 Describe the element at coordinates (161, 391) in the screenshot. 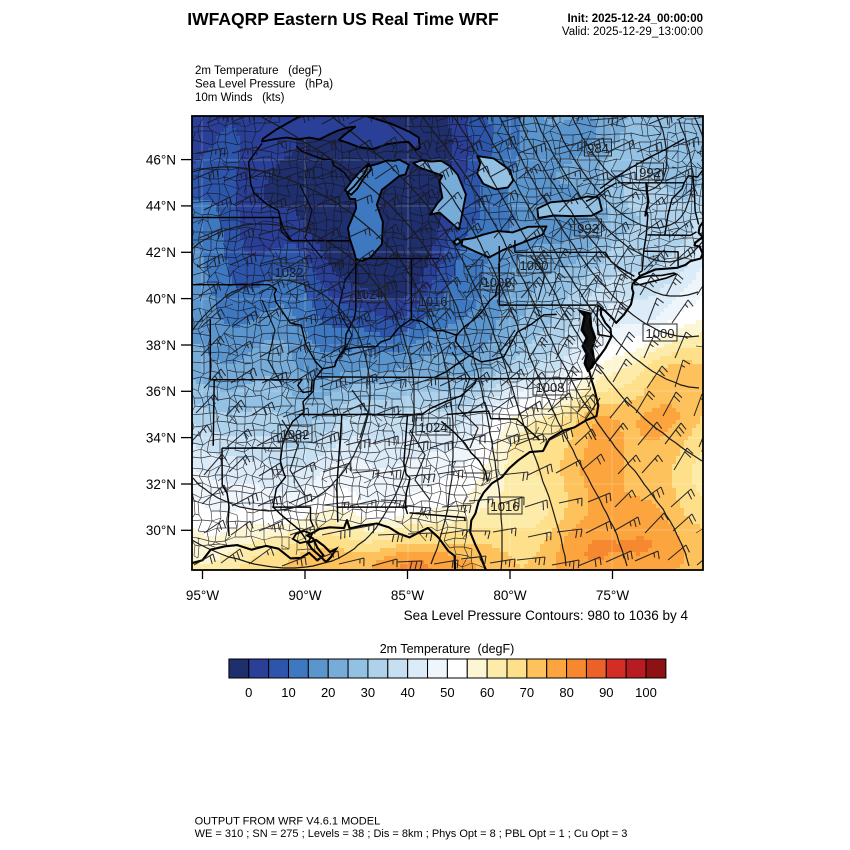

I see `svg-text: 36°N` at that location.